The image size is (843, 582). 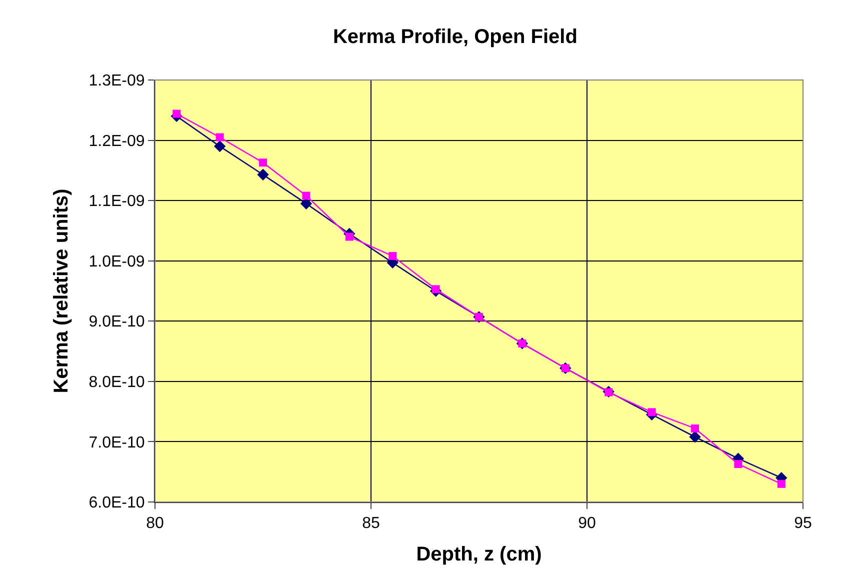 I want to click on chart-title: Kerma Profile, Open Field, so click(x=455, y=37).